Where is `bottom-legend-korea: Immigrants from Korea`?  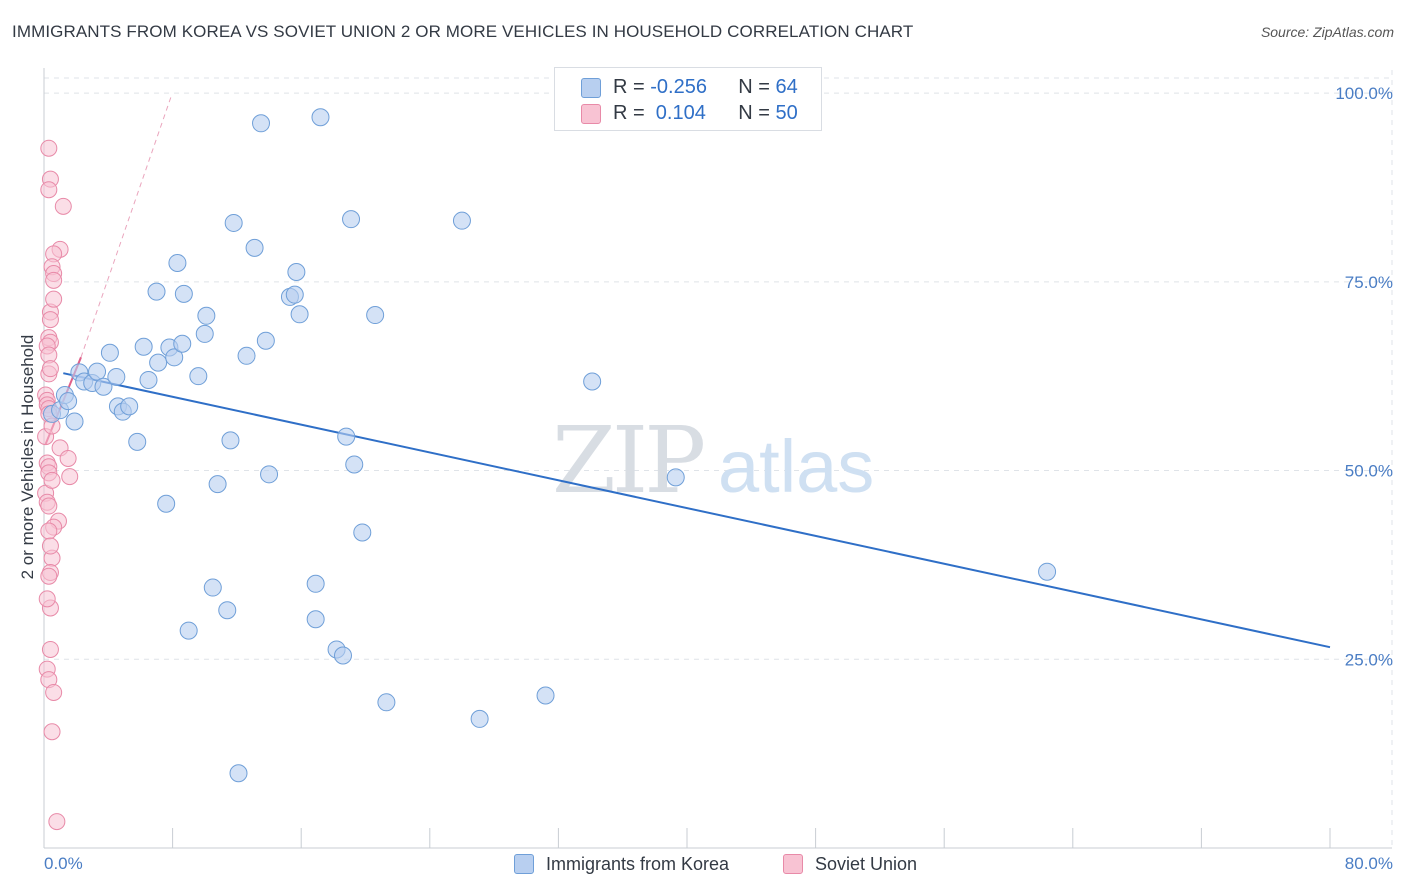 bottom-legend-korea: Immigrants from Korea is located at coordinates (621, 864).